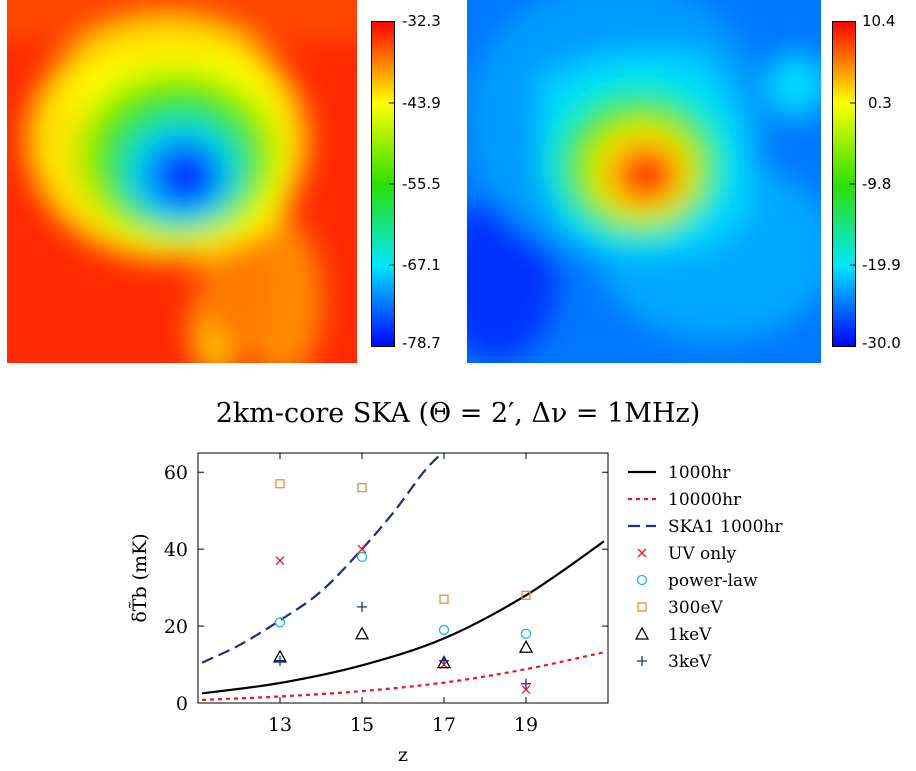 This screenshot has width=916, height=771. Describe the element at coordinates (444, 725) in the screenshot. I see `x-tick-label-2: 17` at that location.